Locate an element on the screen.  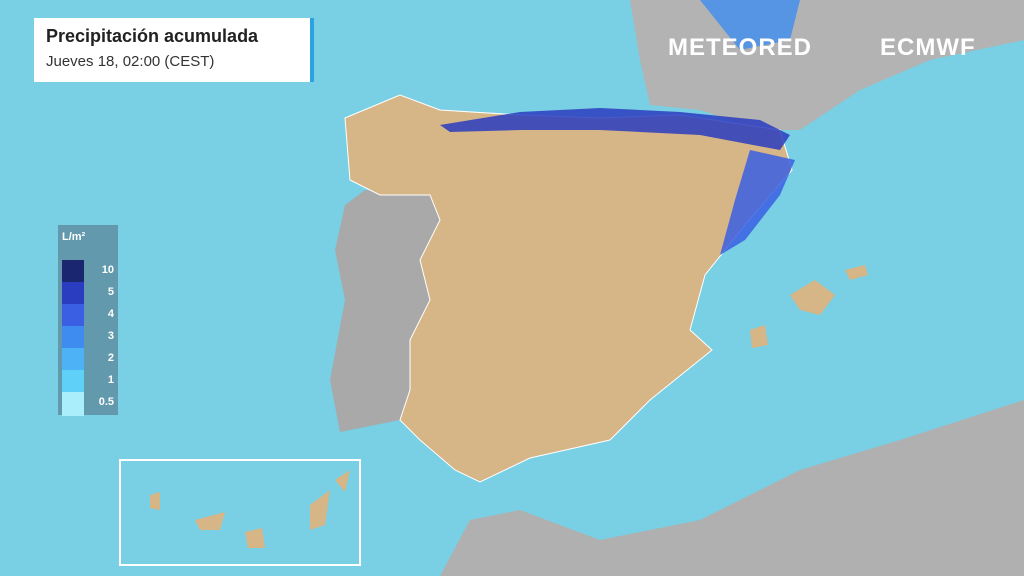
legend-label: 2 is located at coordinates (110, 358).